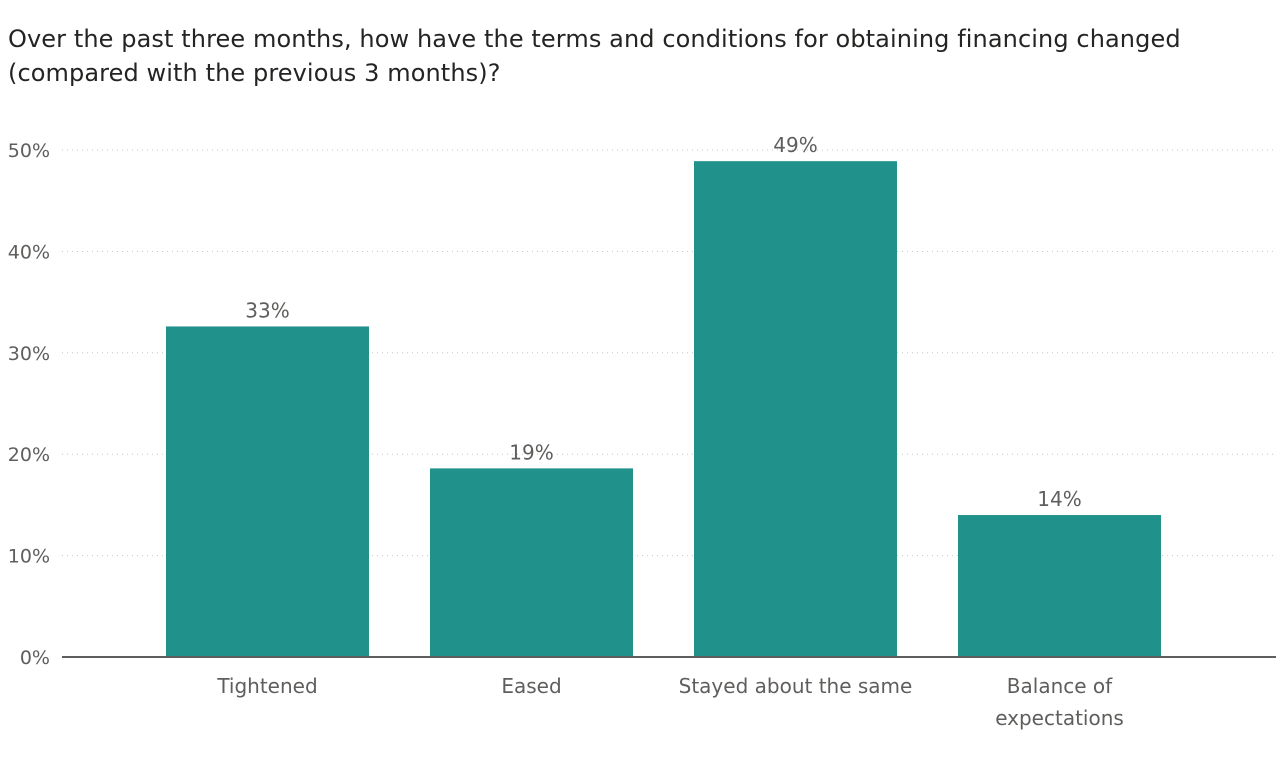 This screenshot has height=759, width=1280. Describe the element at coordinates (266, 686) in the screenshot. I see `x-category-label: Tightened` at that location.